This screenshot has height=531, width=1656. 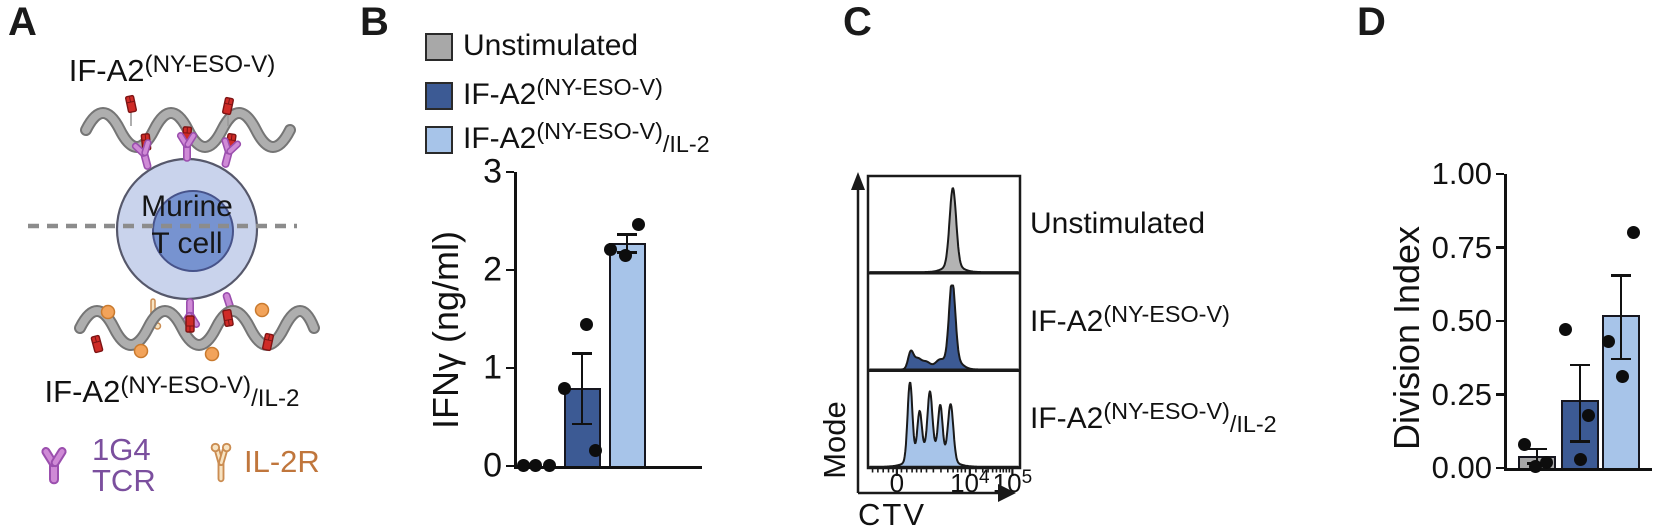 I want to click on panel-d-label: D, so click(x=1371, y=22).